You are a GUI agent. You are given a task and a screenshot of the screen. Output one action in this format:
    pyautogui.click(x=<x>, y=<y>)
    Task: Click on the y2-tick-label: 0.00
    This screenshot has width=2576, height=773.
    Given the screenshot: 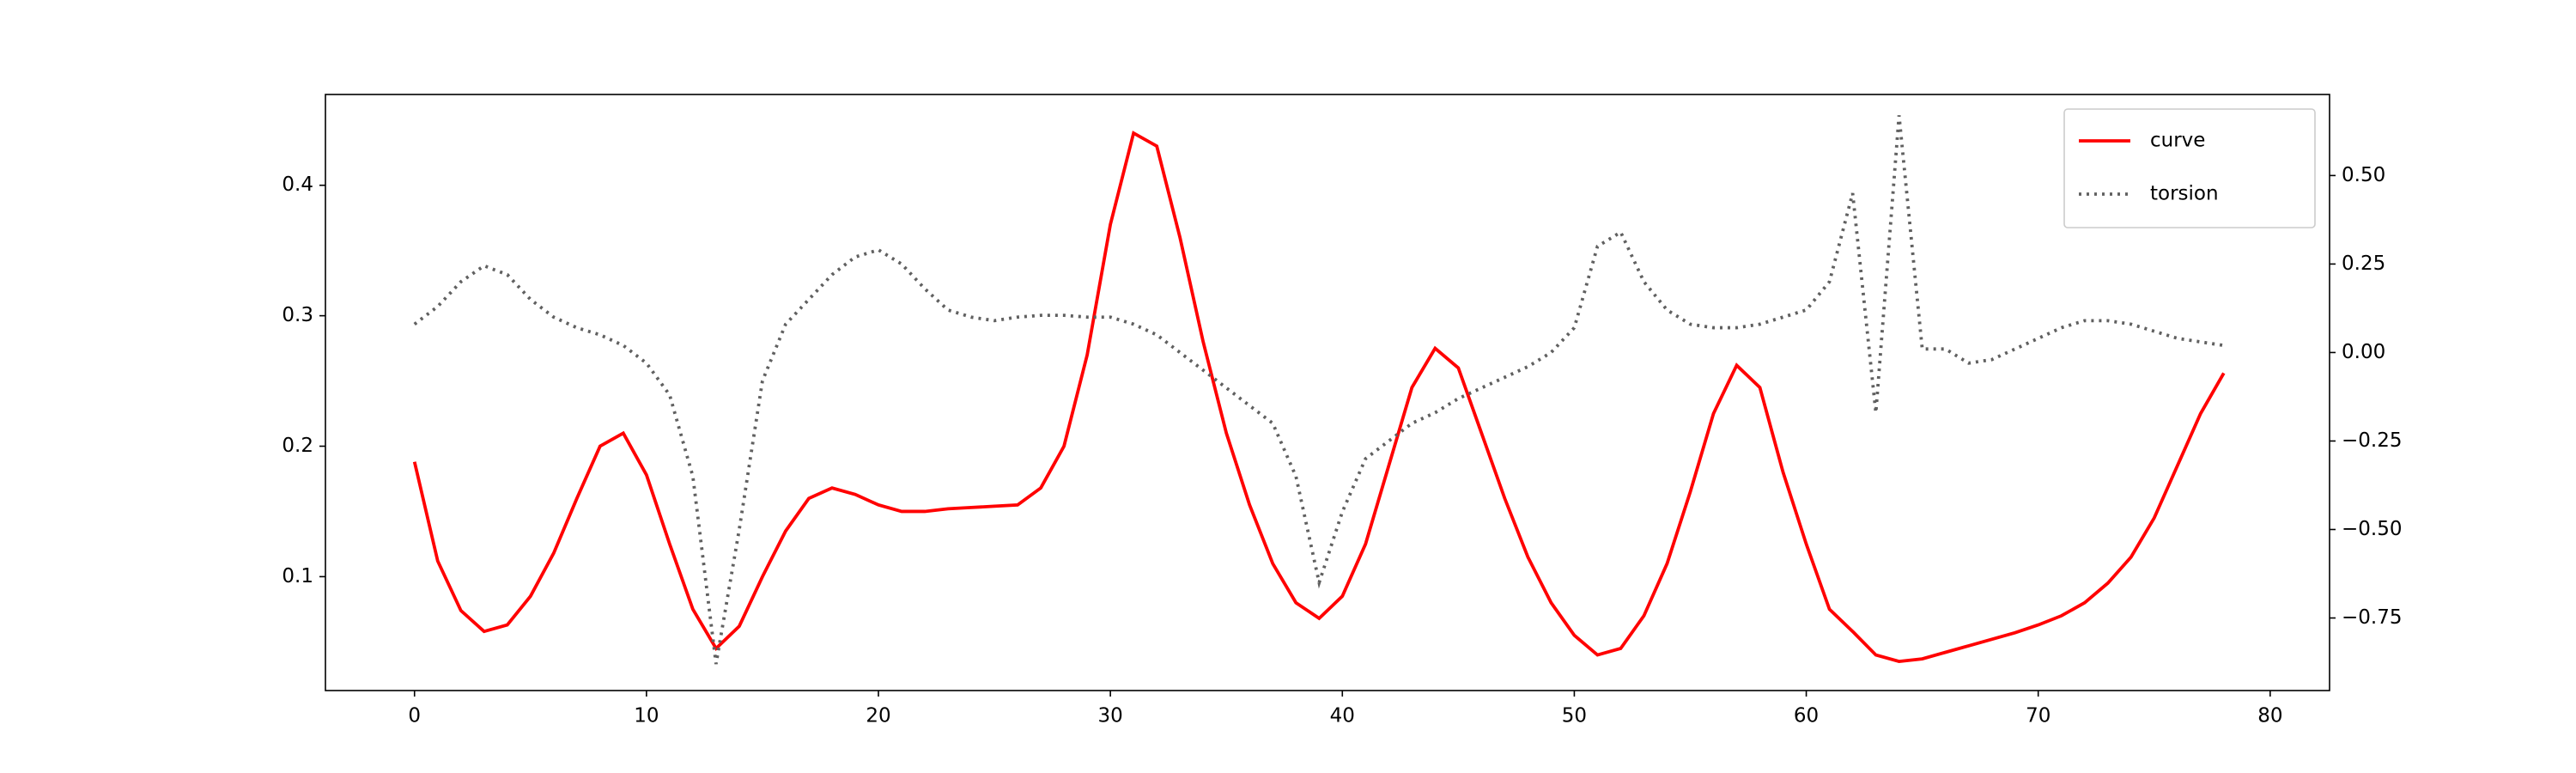 What is the action you would take?
    pyautogui.click(x=2363, y=352)
    